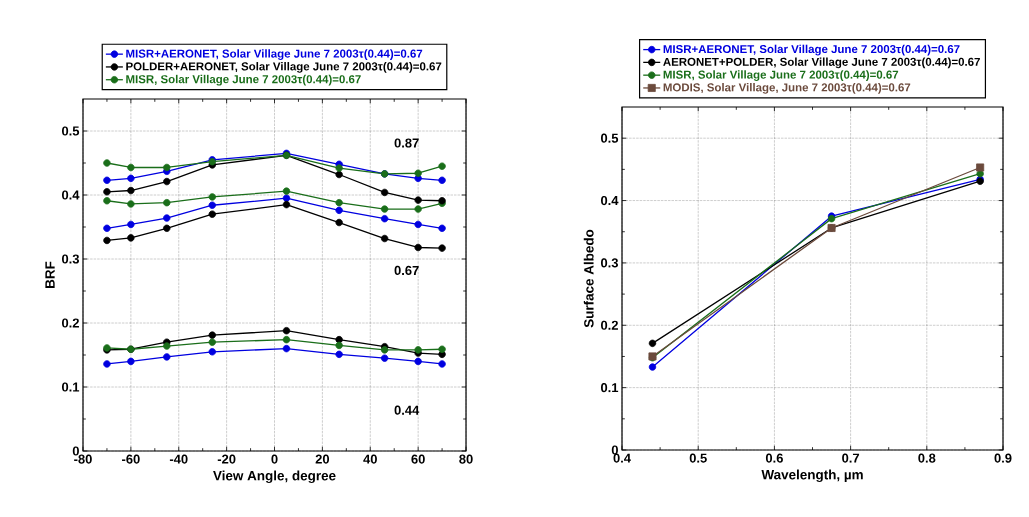 The height and width of the screenshot is (517, 1029). What do you see at coordinates (178, 459) in the screenshot?
I see `x-tick-label: -40` at bounding box center [178, 459].